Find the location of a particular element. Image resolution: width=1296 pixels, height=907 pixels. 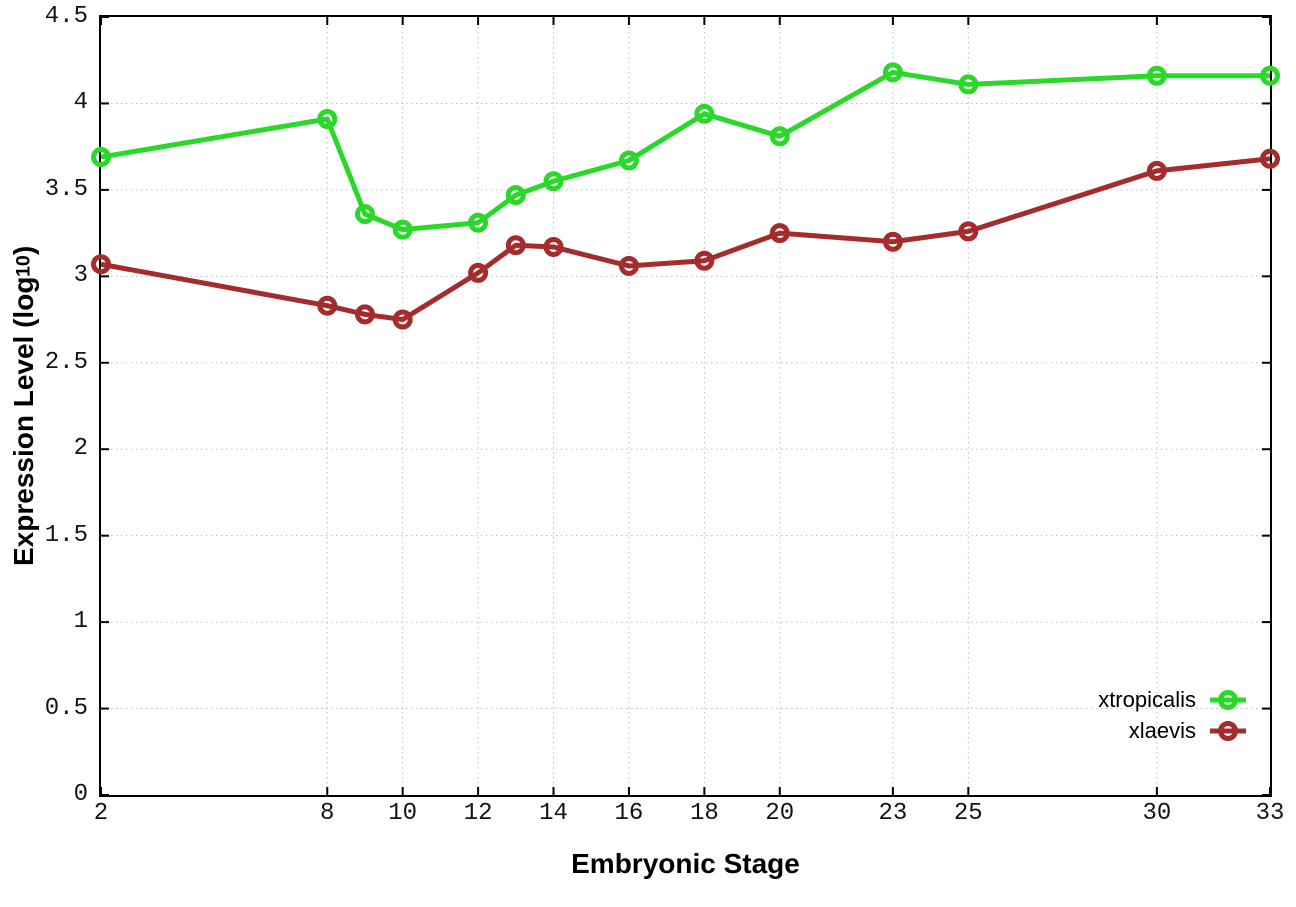

x-tick-label: 33 is located at coordinates (1270, 813).